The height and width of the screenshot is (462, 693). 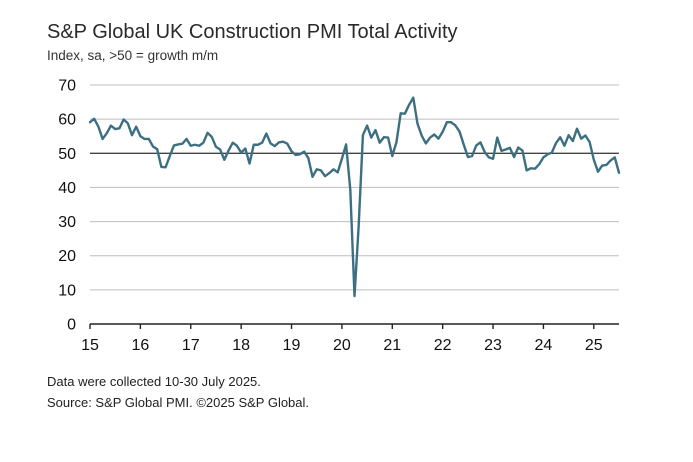 I want to click on y-tick-label: 50, so click(x=67, y=154).